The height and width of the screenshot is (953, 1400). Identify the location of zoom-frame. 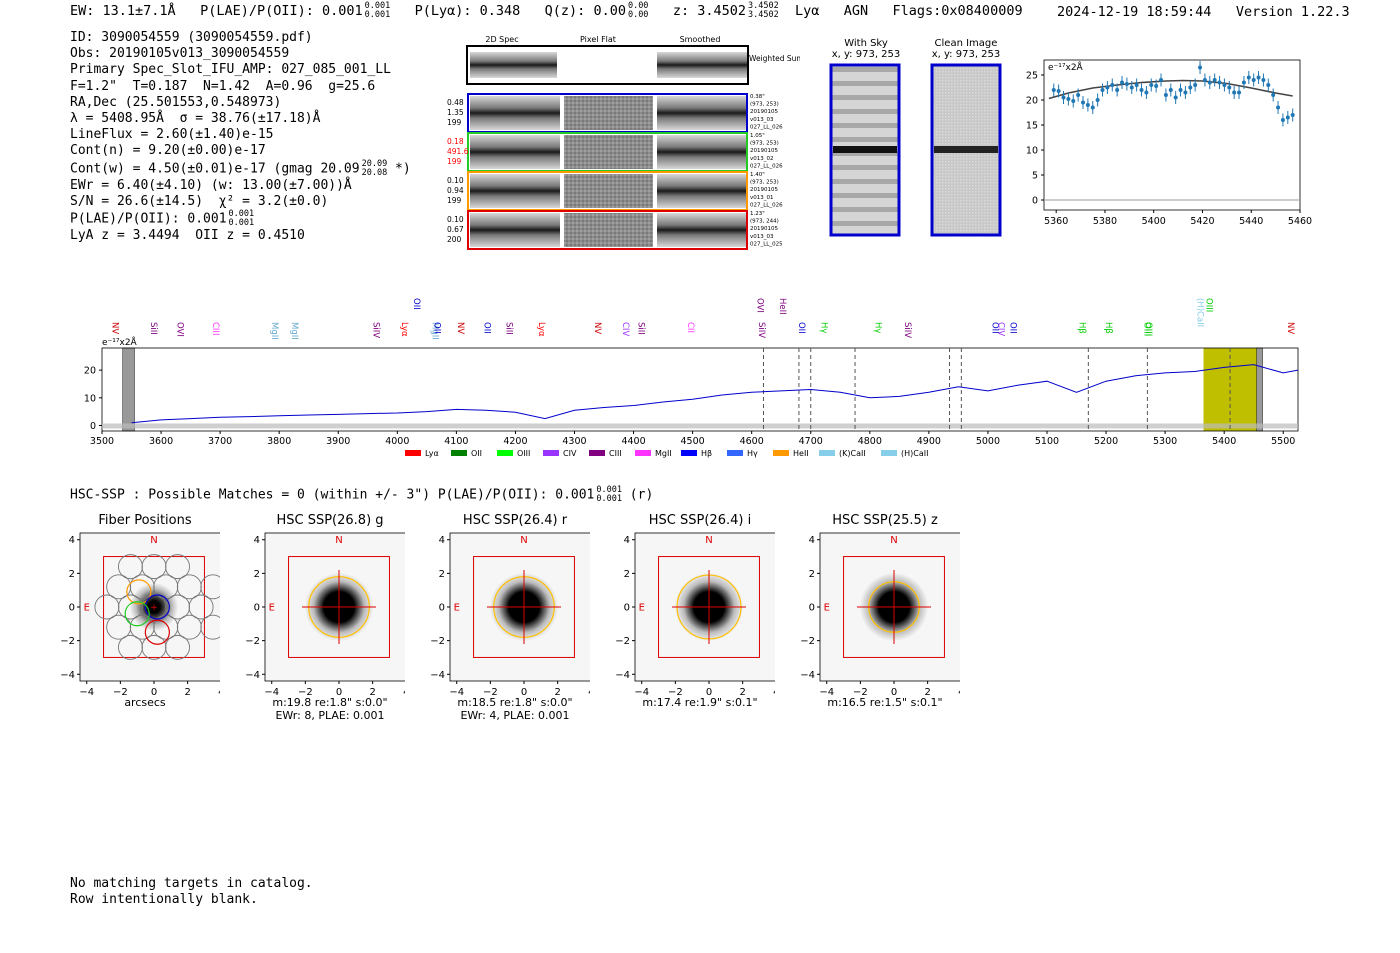
(1172, 135).